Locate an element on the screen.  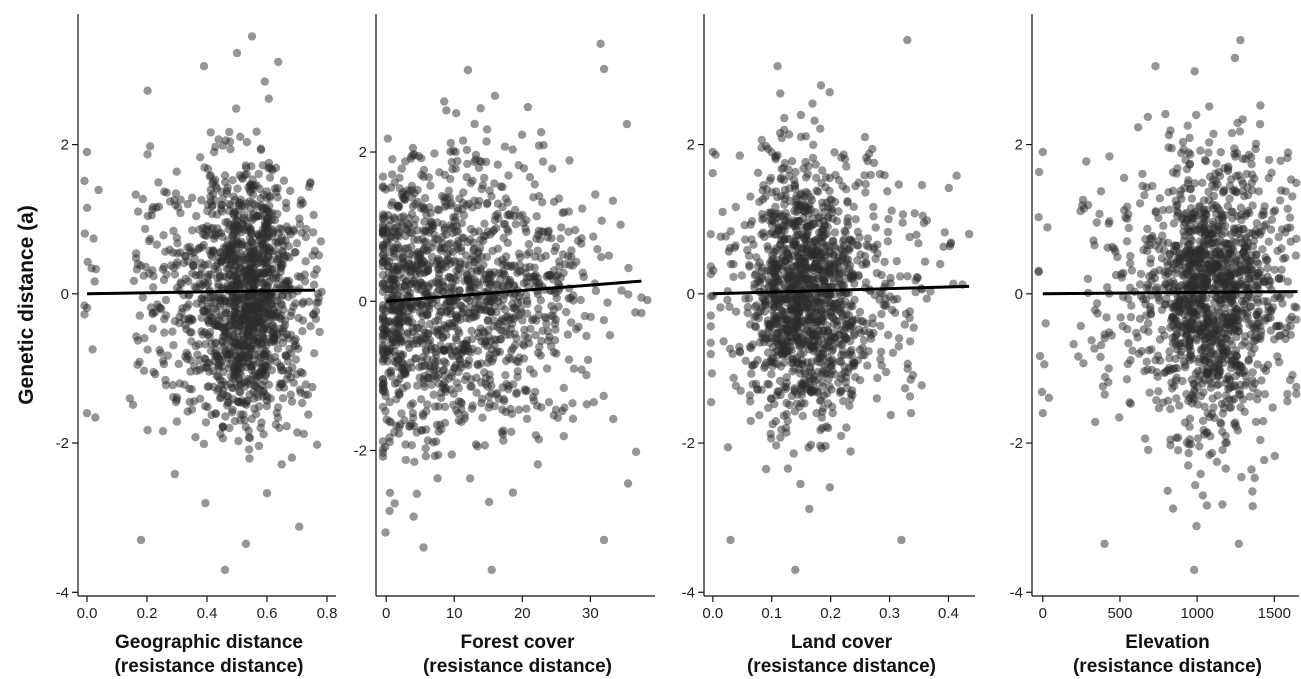
x-tick-label: 0.1 is located at coordinates (771, 613).